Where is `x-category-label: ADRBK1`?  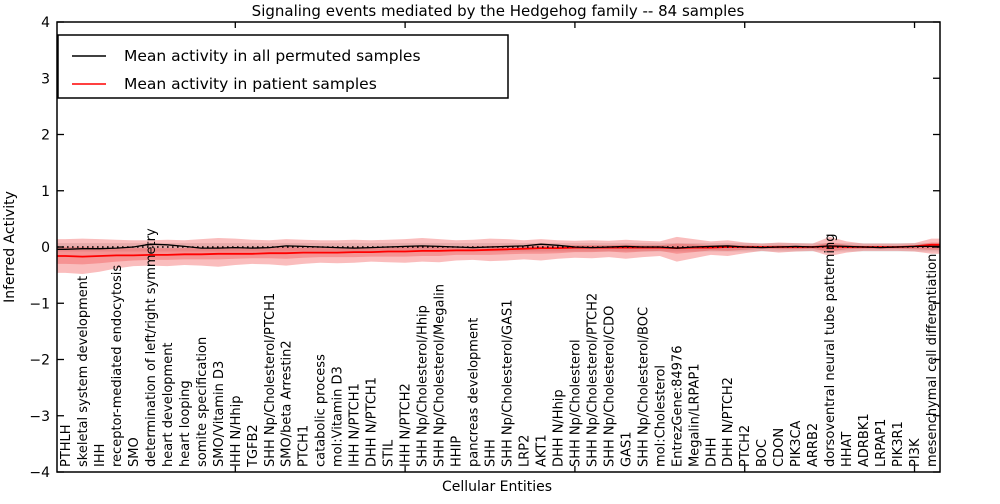
x-category-label: ADRBK1 is located at coordinates (864, 440).